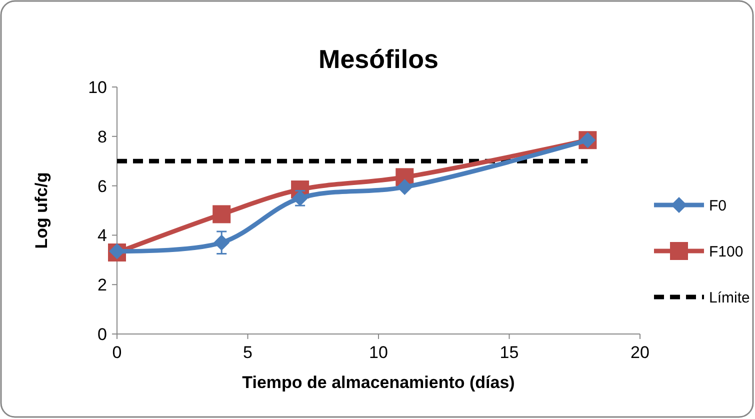 This screenshot has height=419, width=755. Describe the element at coordinates (102, 136) in the screenshot. I see `y-tick-label: 8` at that location.